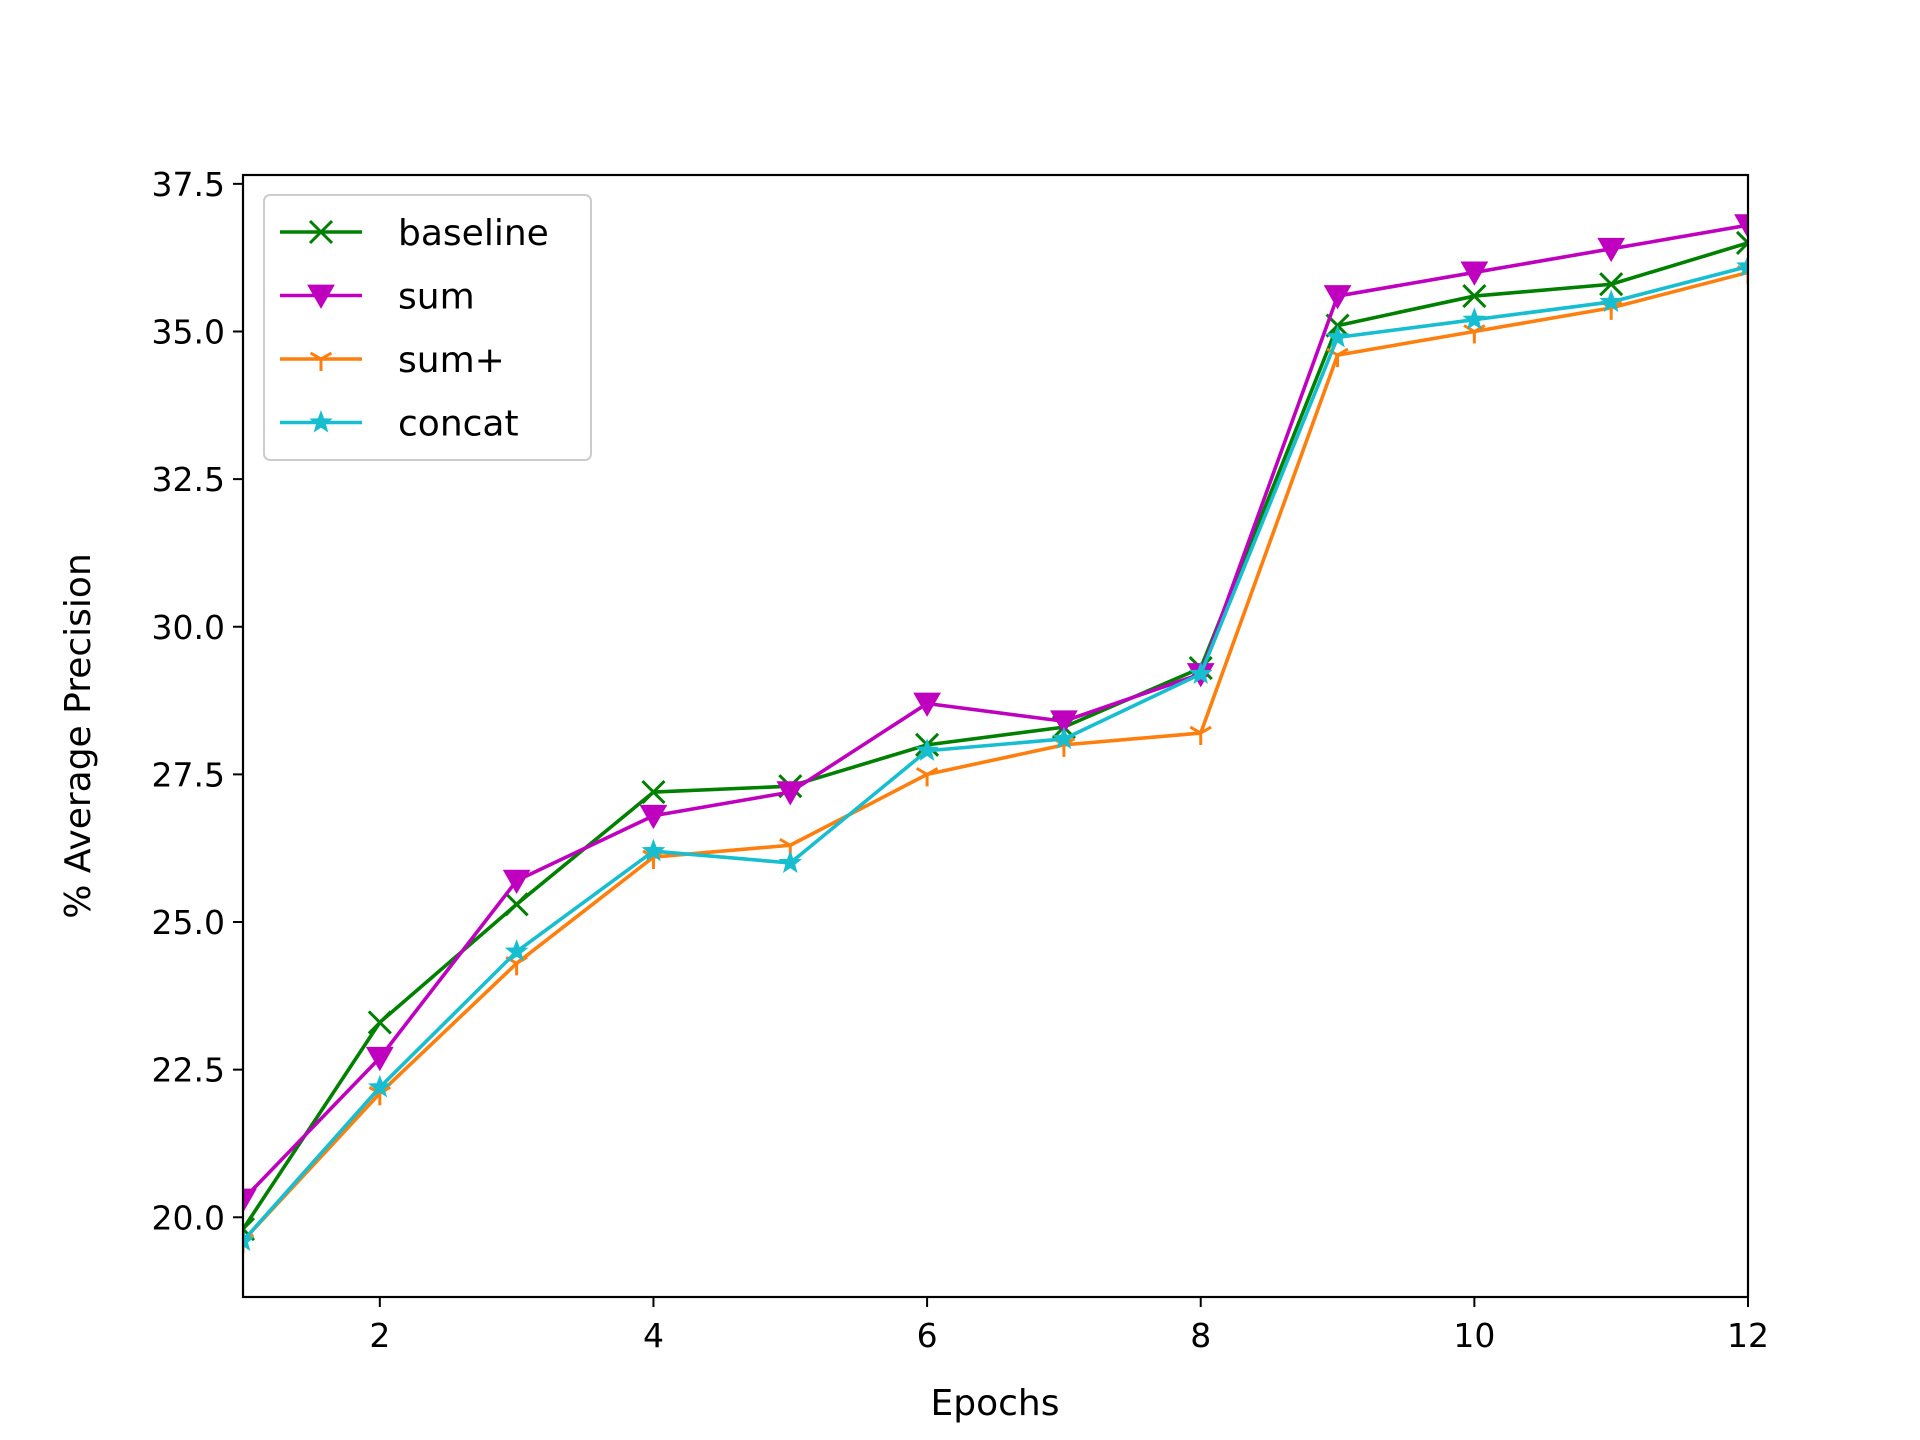  Describe the element at coordinates (995, 1403) in the screenshot. I see `x-axis-label: Epochs` at that location.